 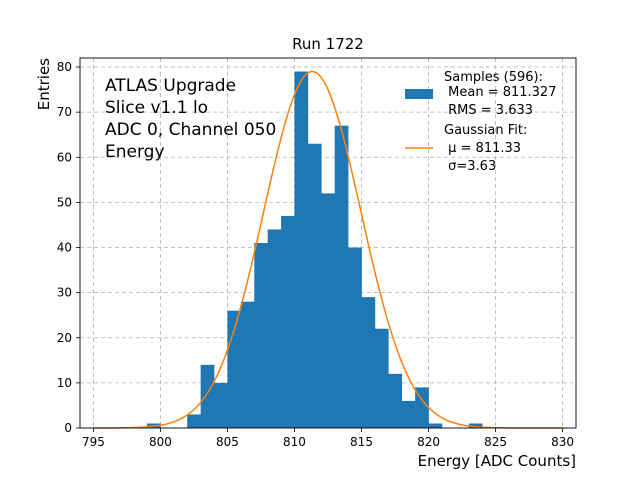 I want to click on chart-title: Run 1722, so click(x=328, y=44).